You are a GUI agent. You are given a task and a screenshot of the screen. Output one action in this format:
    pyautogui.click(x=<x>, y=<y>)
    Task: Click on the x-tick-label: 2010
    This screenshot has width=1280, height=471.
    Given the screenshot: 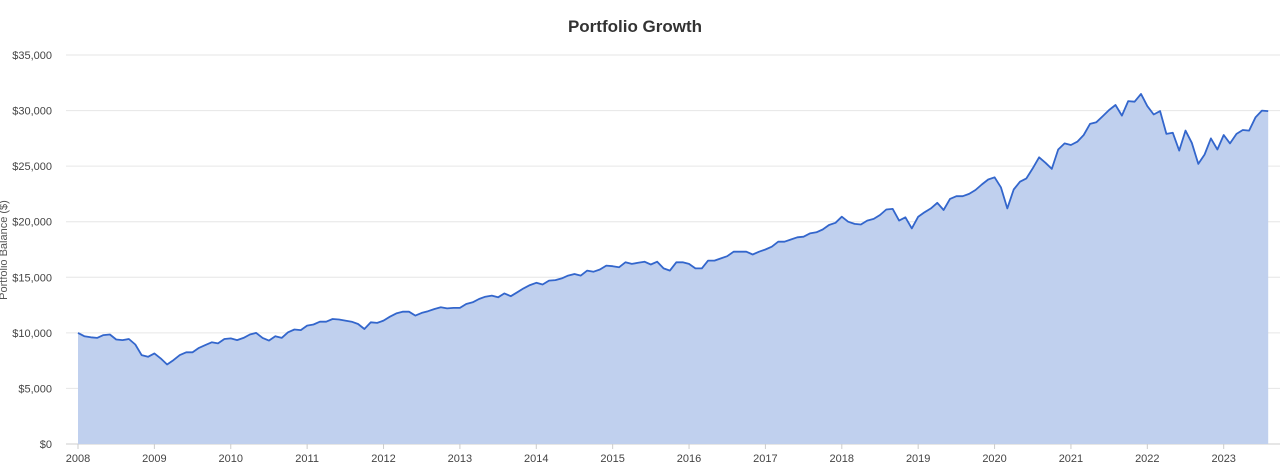 What is the action you would take?
    pyautogui.click(x=231, y=459)
    